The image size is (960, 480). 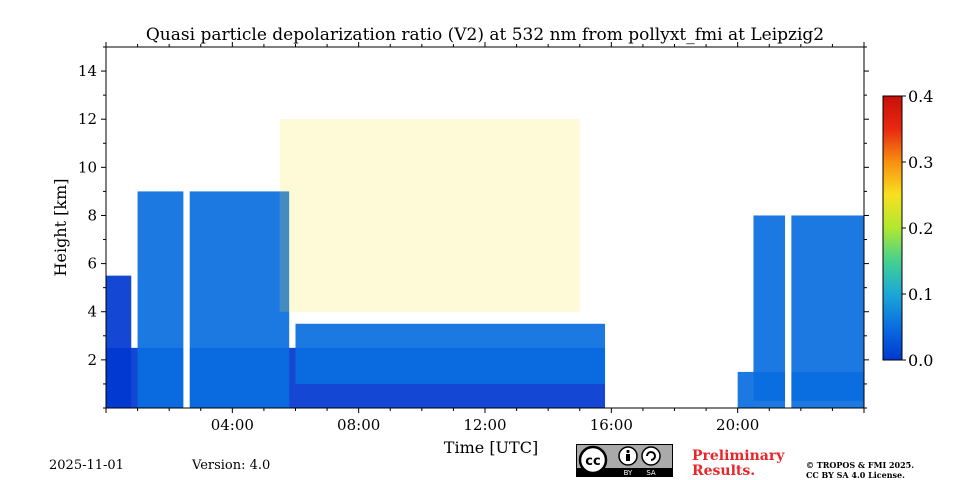 What do you see at coordinates (92, 312) in the screenshot?
I see `y-tick-label: 4` at bounding box center [92, 312].